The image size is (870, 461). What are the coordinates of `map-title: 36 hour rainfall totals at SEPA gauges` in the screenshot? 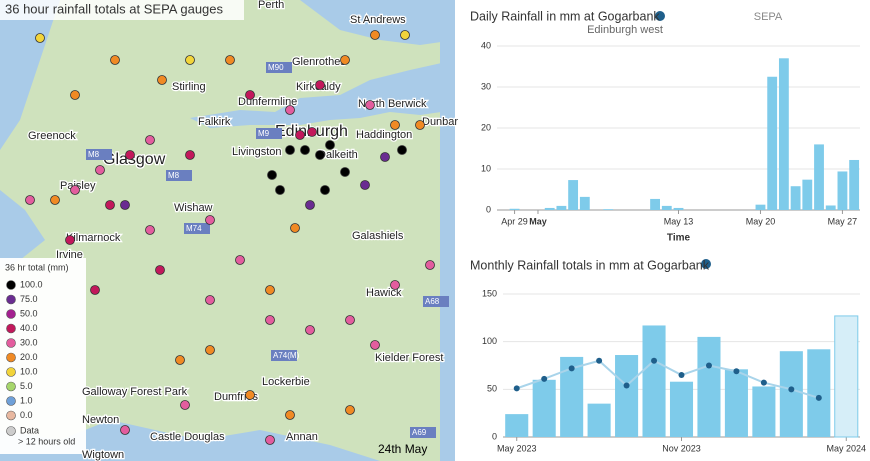 It's located at (114, 8).